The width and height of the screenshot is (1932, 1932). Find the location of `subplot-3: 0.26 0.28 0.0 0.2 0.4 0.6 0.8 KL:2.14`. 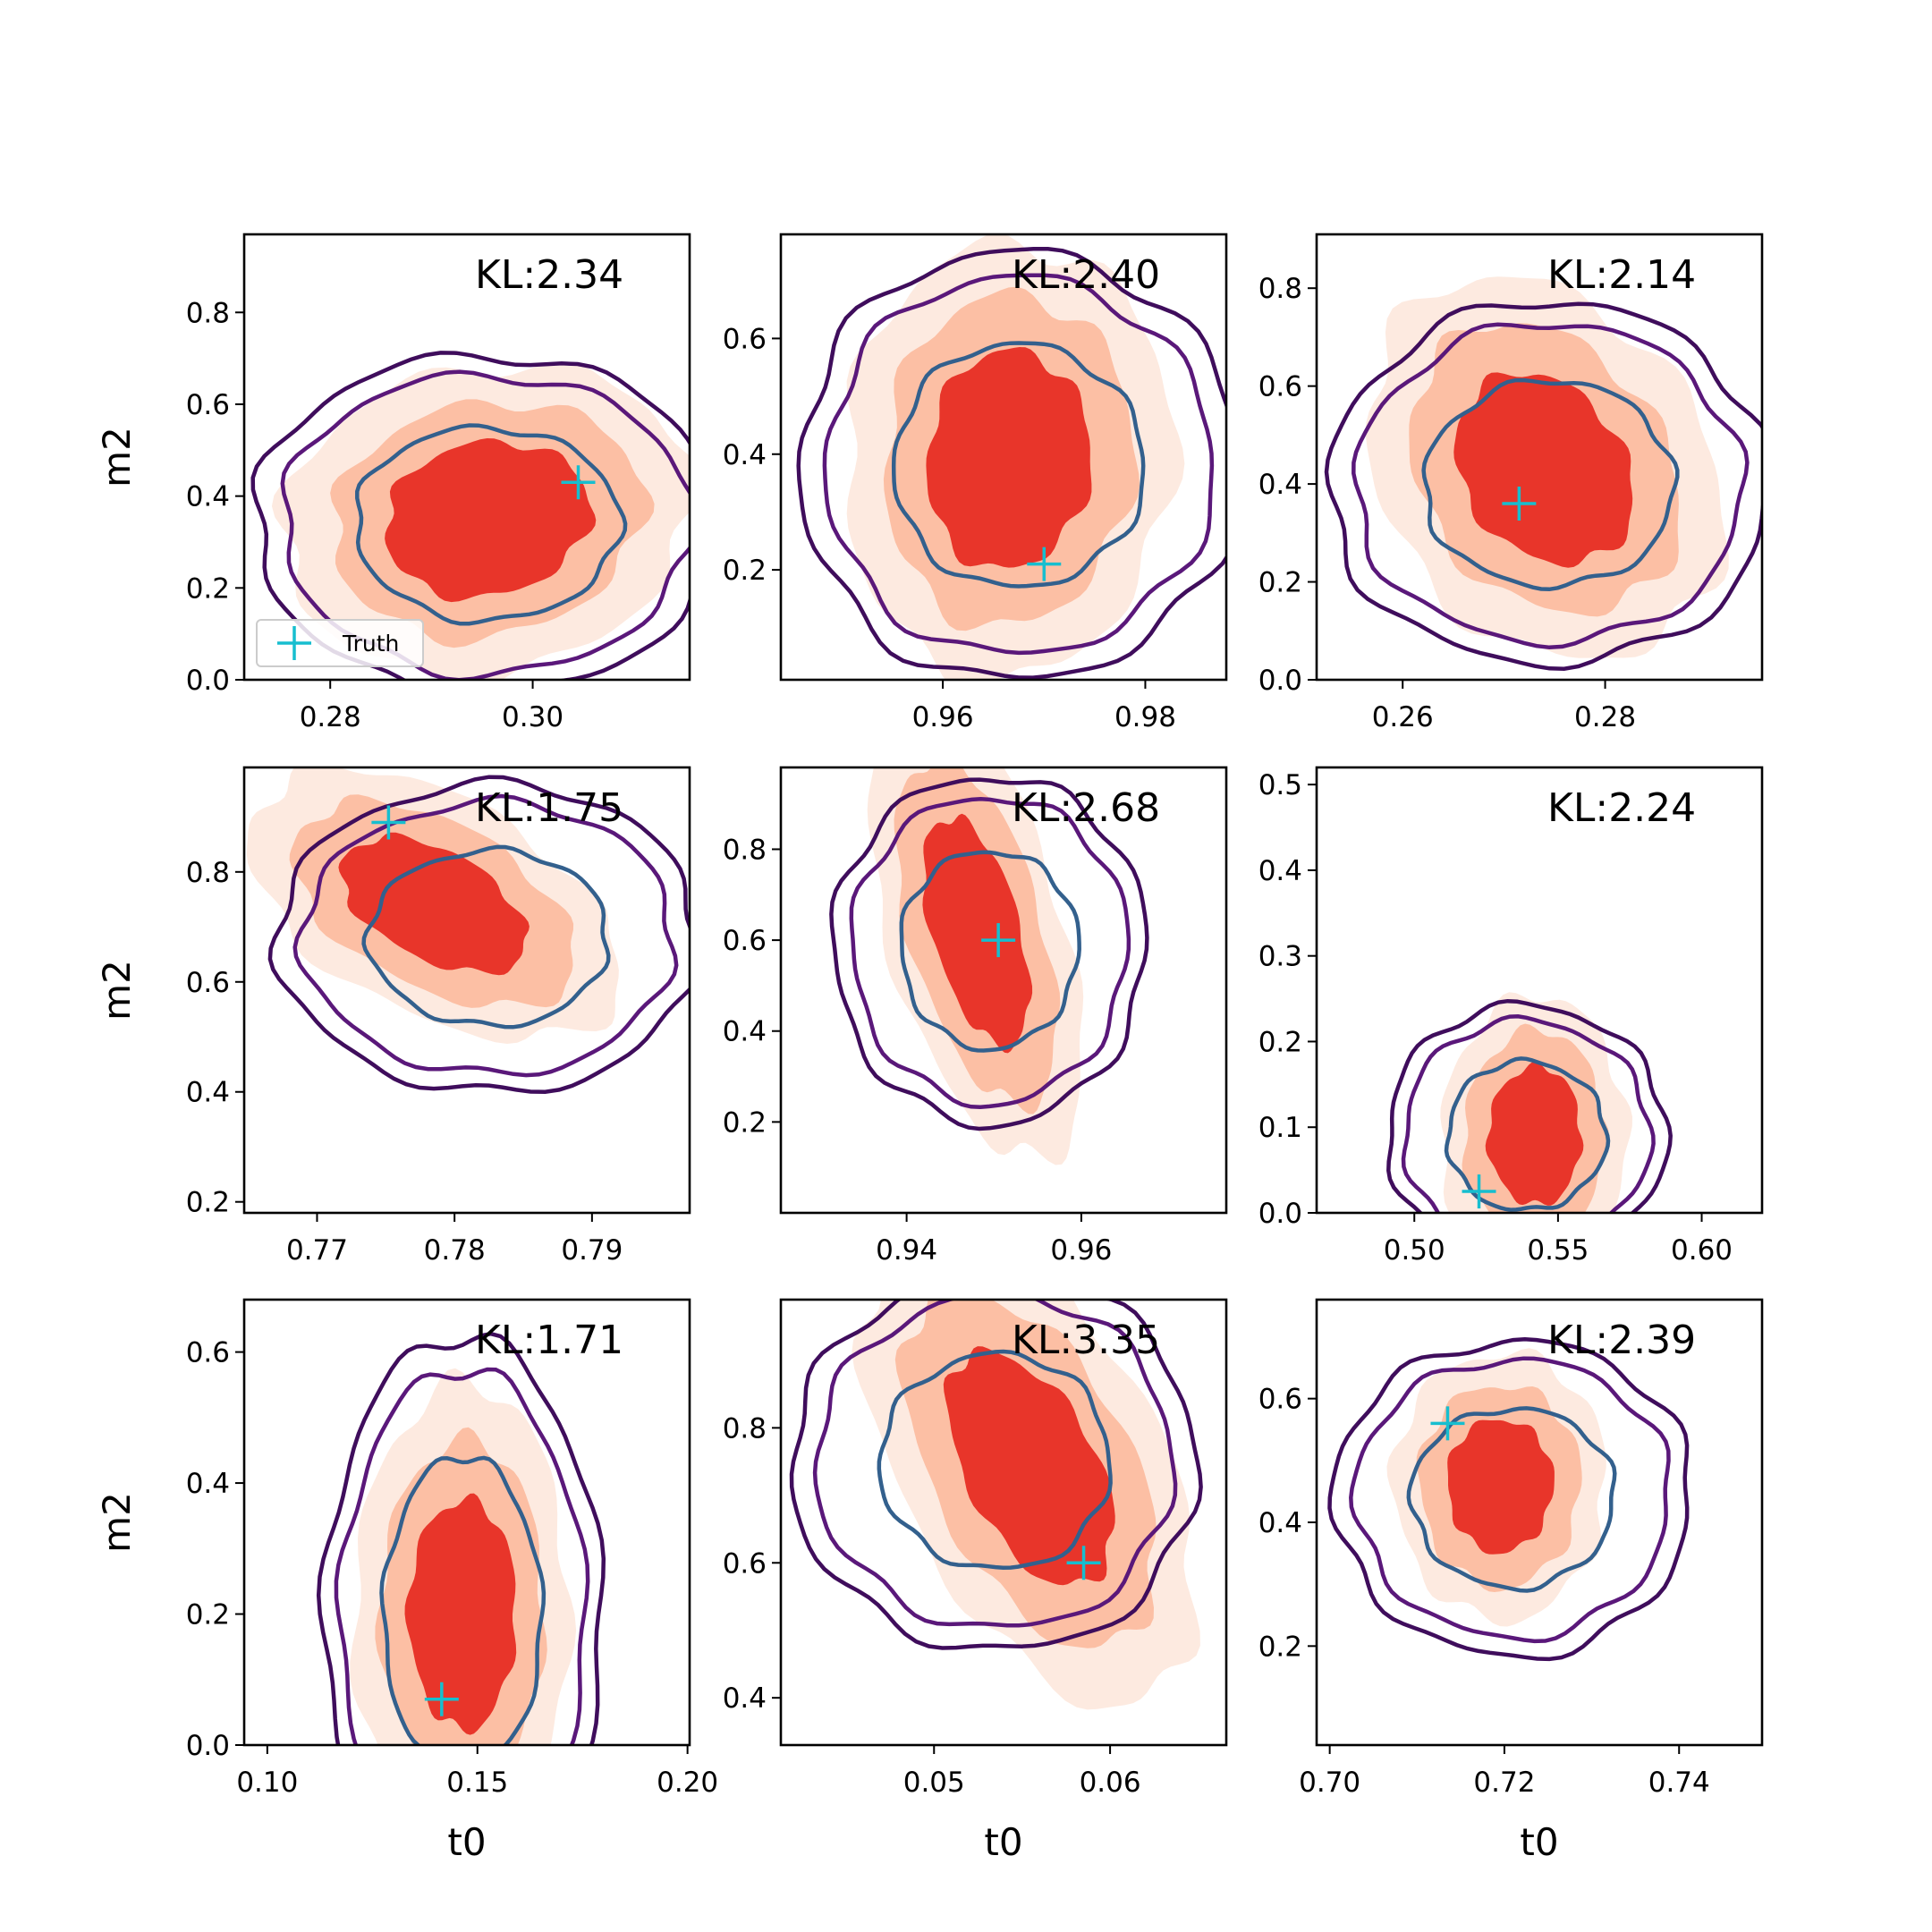

subplot-3: 0.26 0.28 0.0 0.2 0.4 0.6 0.8 KL:2.14 is located at coordinates (1511, 483).